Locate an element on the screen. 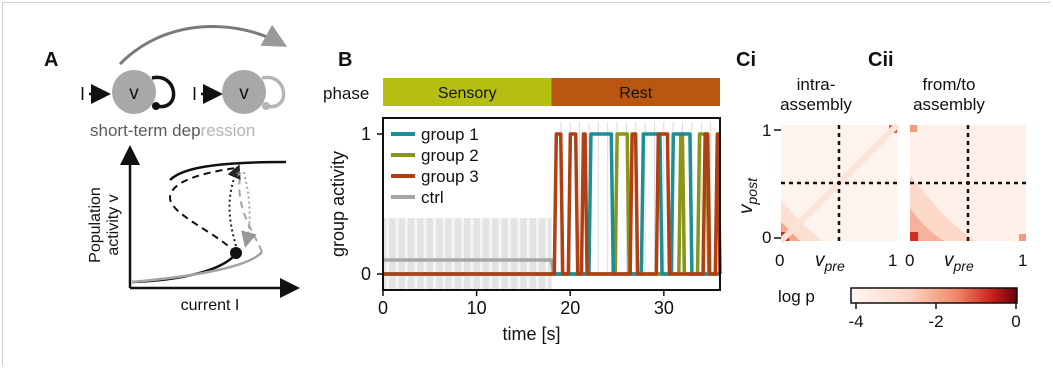  stimulus-shading is located at coordinates (467, 254).